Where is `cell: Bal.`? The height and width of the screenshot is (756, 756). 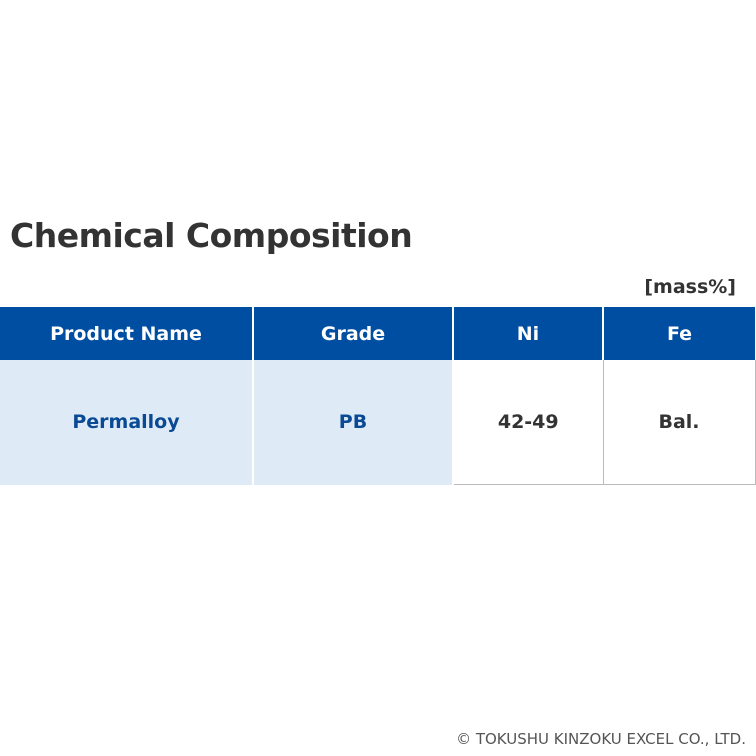 cell: Bal. is located at coordinates (679, 422).